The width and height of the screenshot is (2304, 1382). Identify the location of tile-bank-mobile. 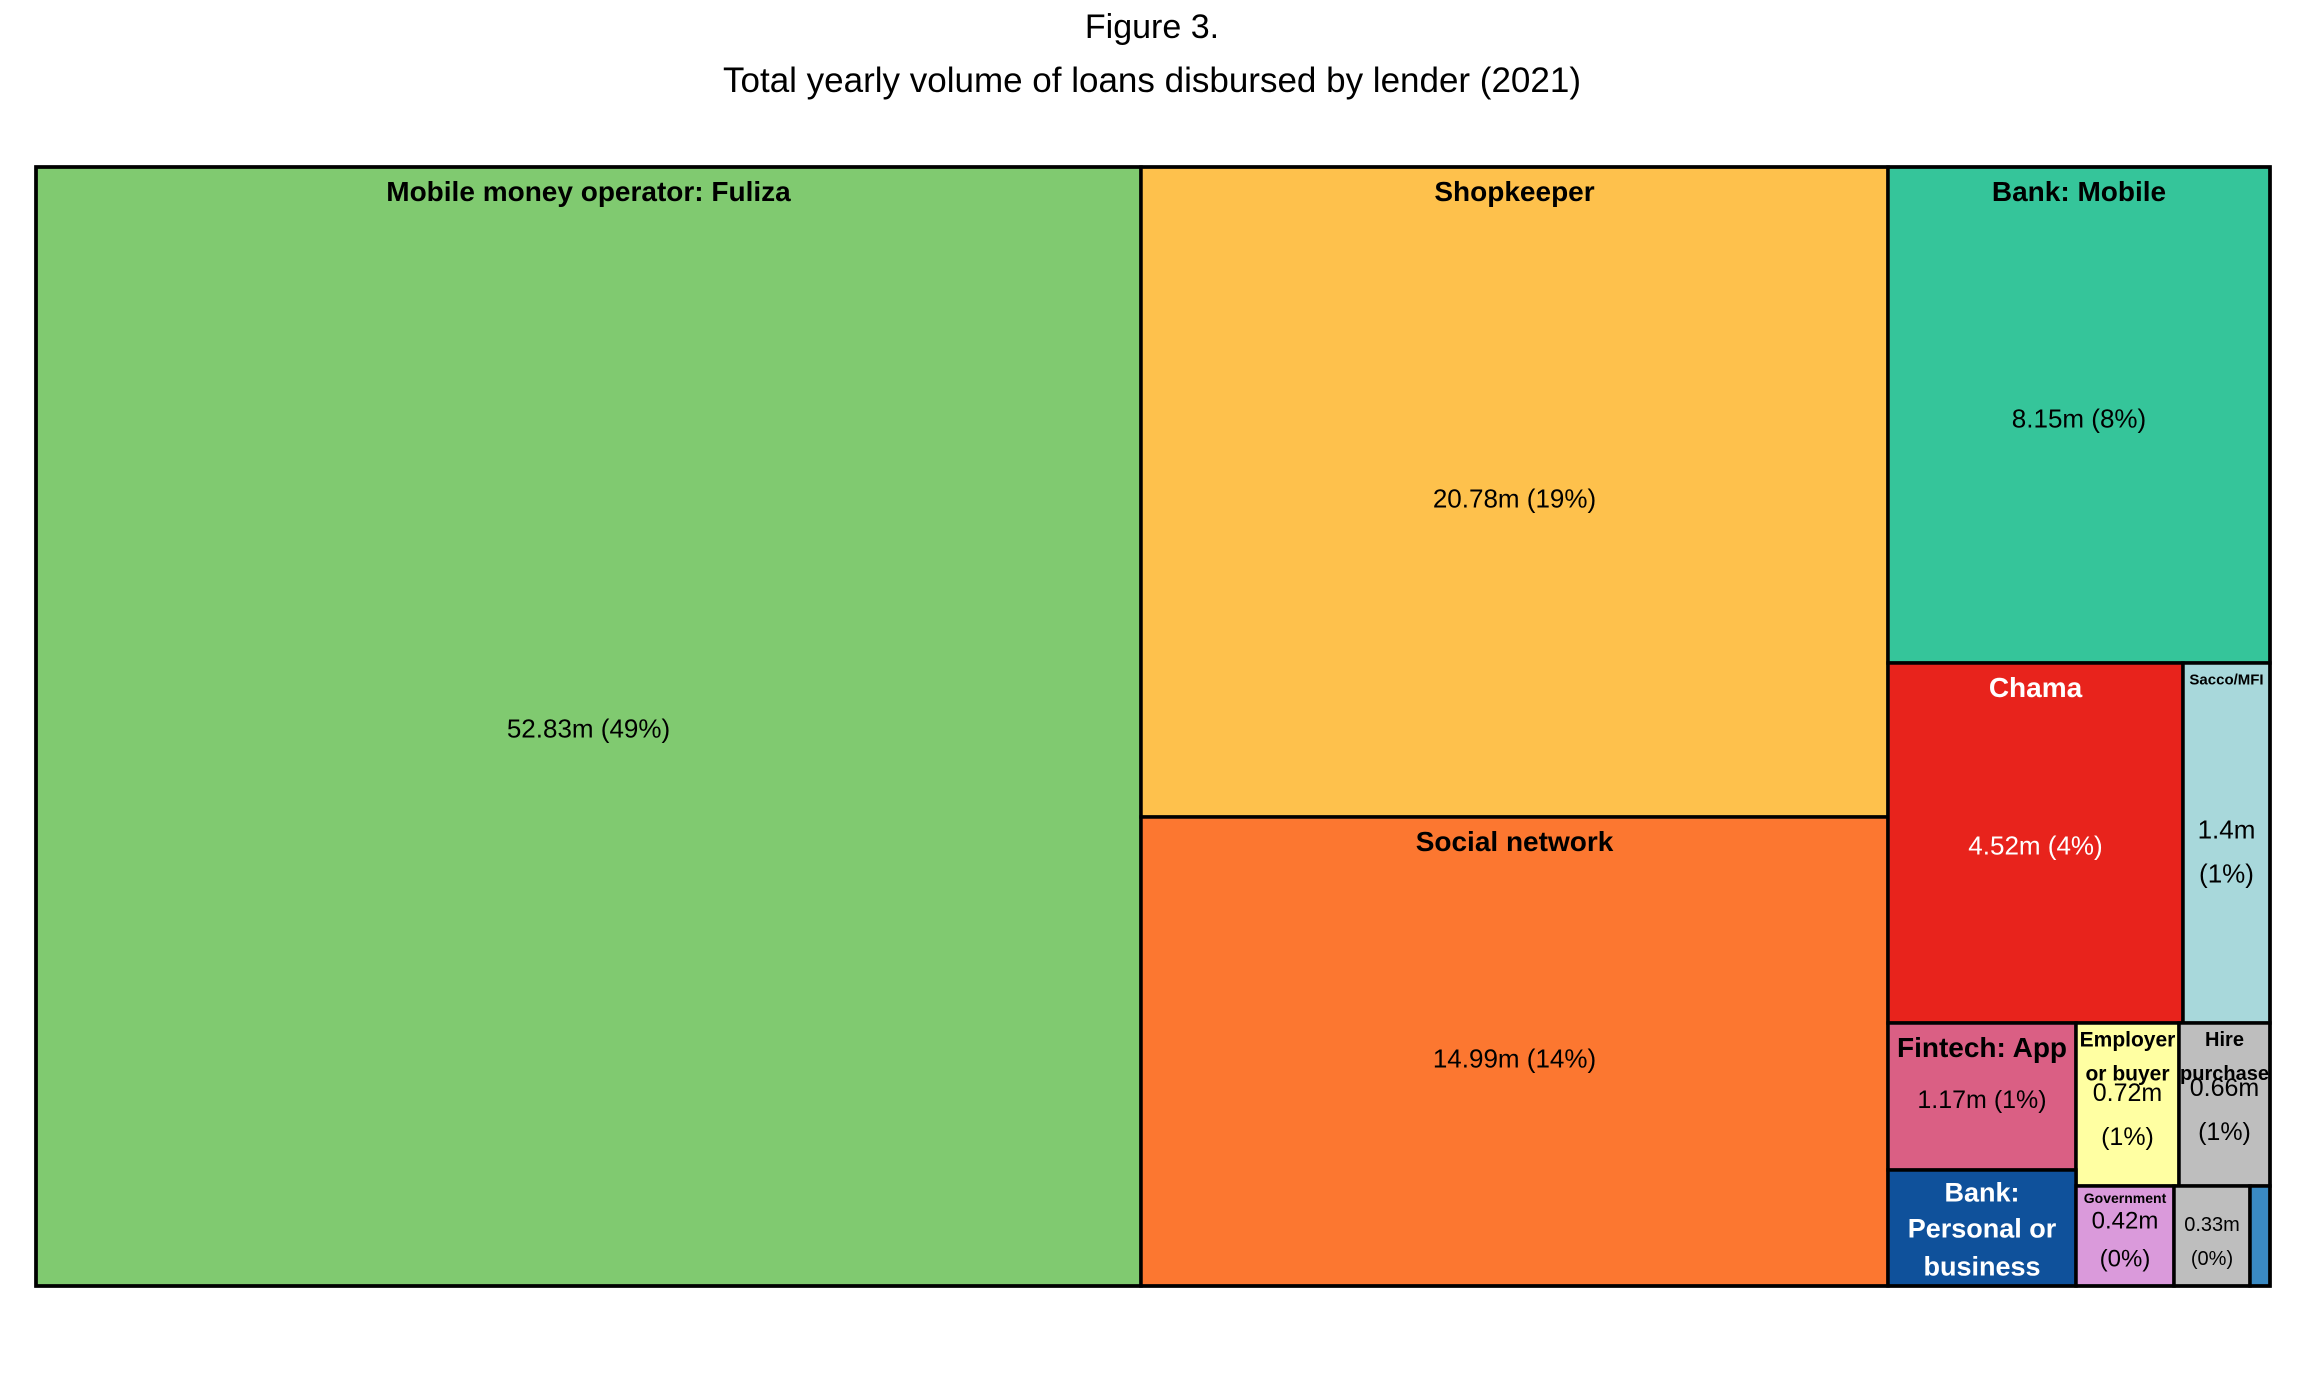
(2079, 415).